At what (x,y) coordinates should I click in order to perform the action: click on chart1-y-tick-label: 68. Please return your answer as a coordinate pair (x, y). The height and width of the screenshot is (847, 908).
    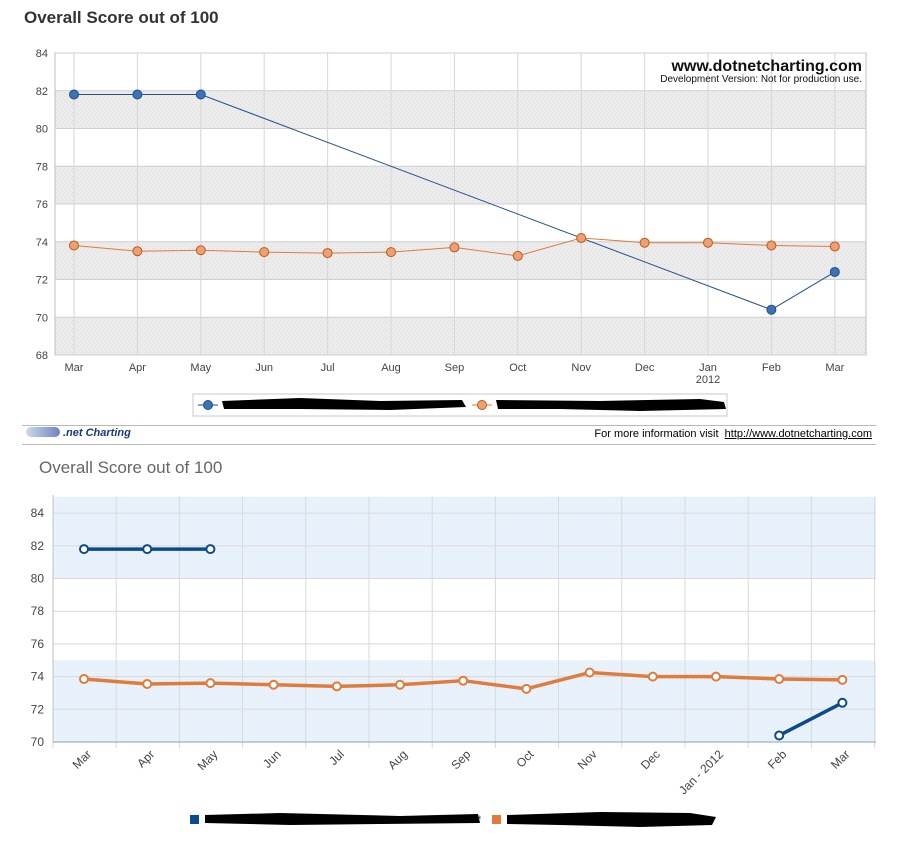
    Looking at the image, I should click on (42, 356).